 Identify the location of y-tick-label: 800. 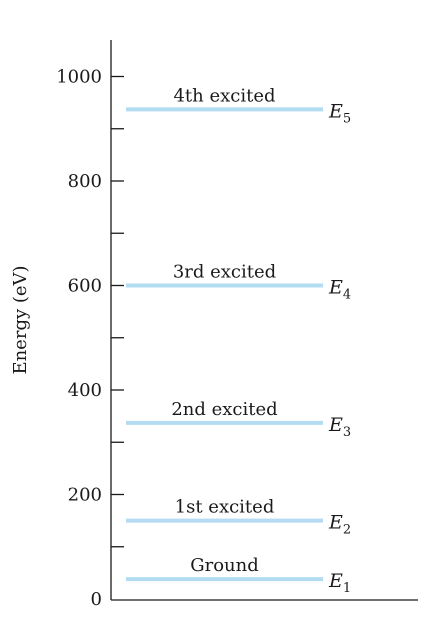
(85, 181).